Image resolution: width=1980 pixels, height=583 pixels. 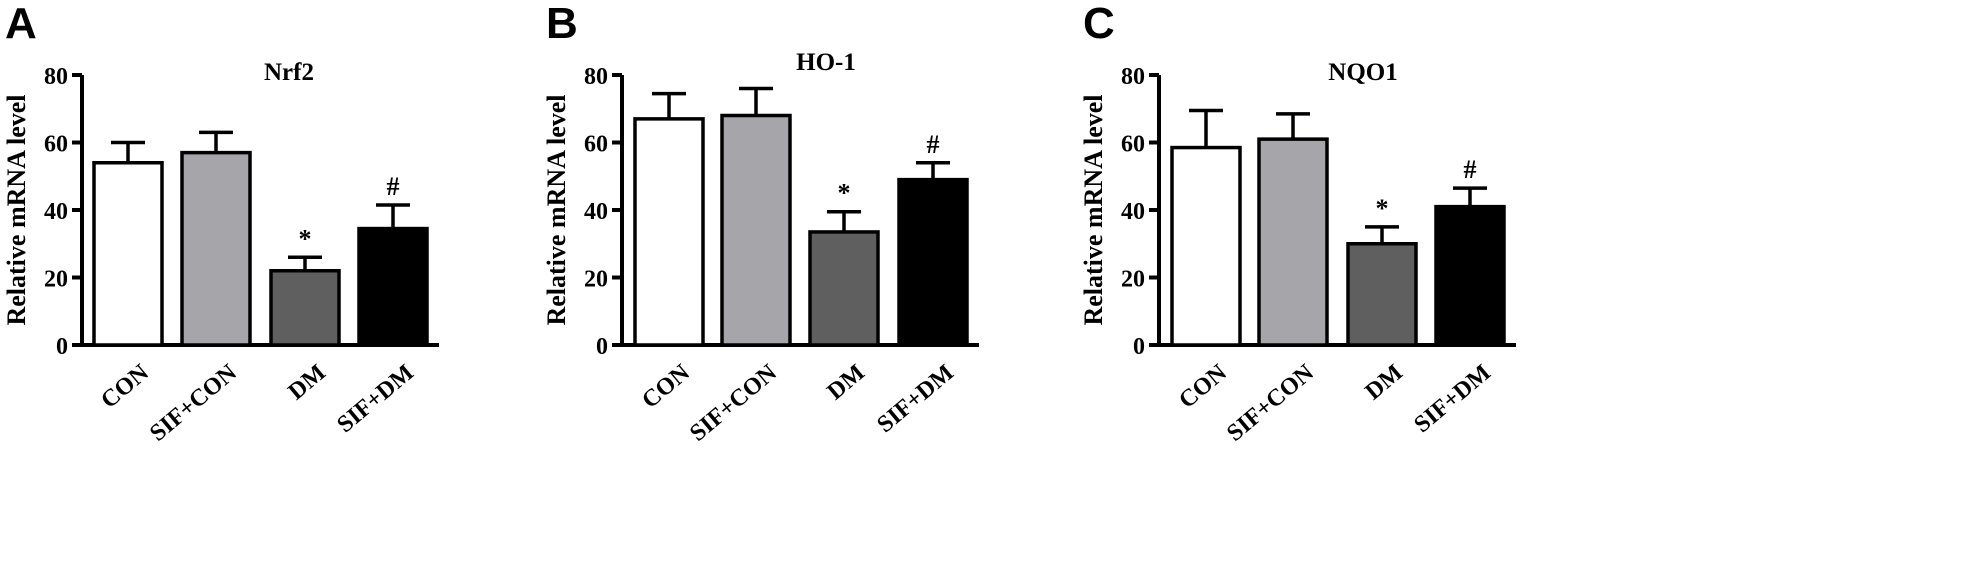 What do you see at coordinates (1099, 24) in the screenshot?
I see `panel-letter: C` at bounding box center [1099, 24].